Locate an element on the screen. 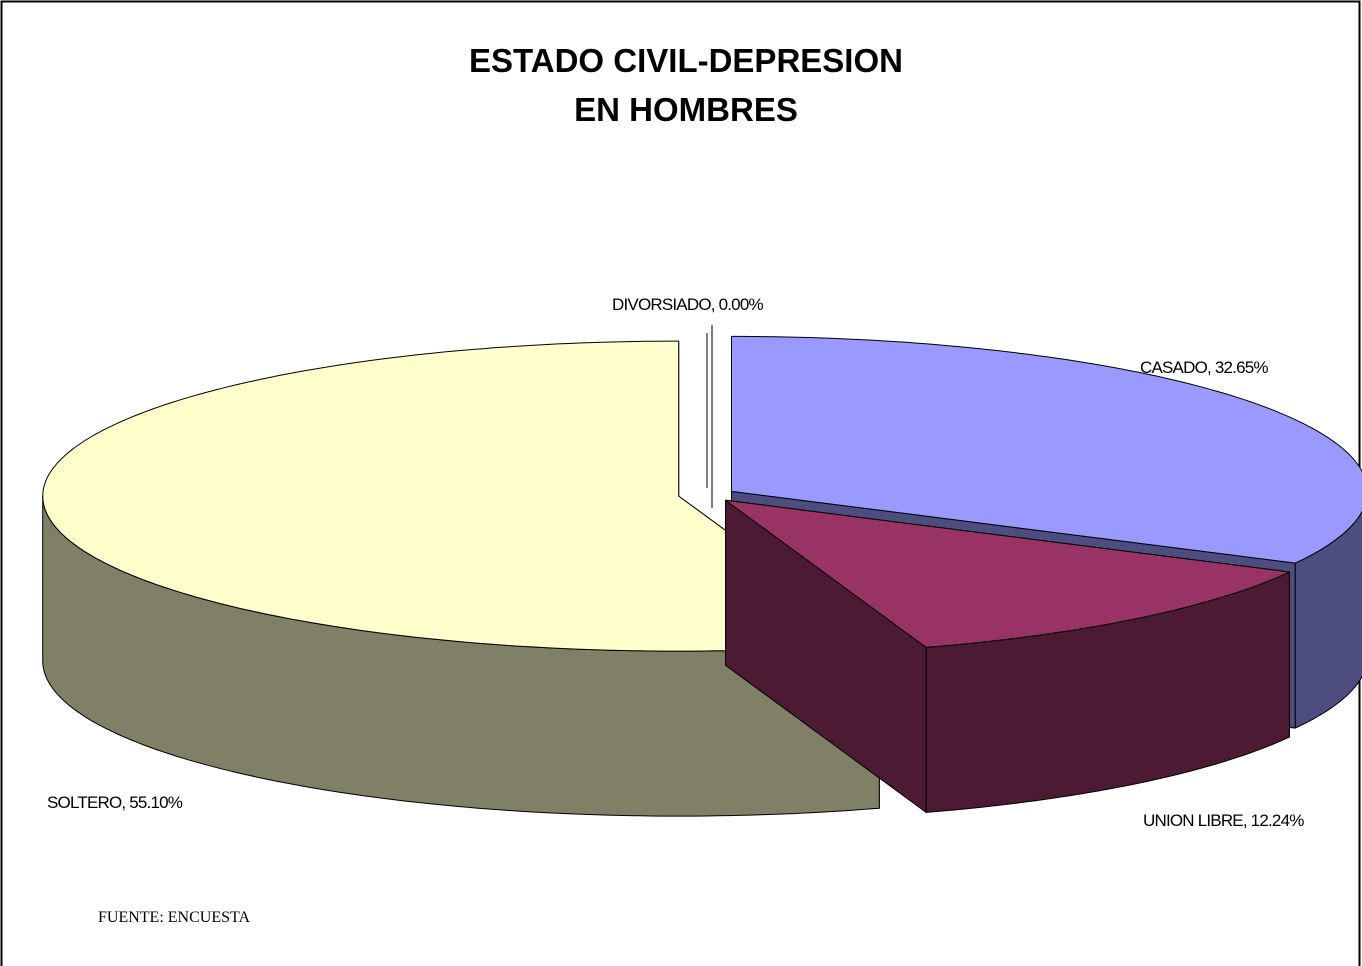 This screenshot has width=1362, height=966. annotation: FUENTE: ENCUESTA is located at coordinates (174, 917).